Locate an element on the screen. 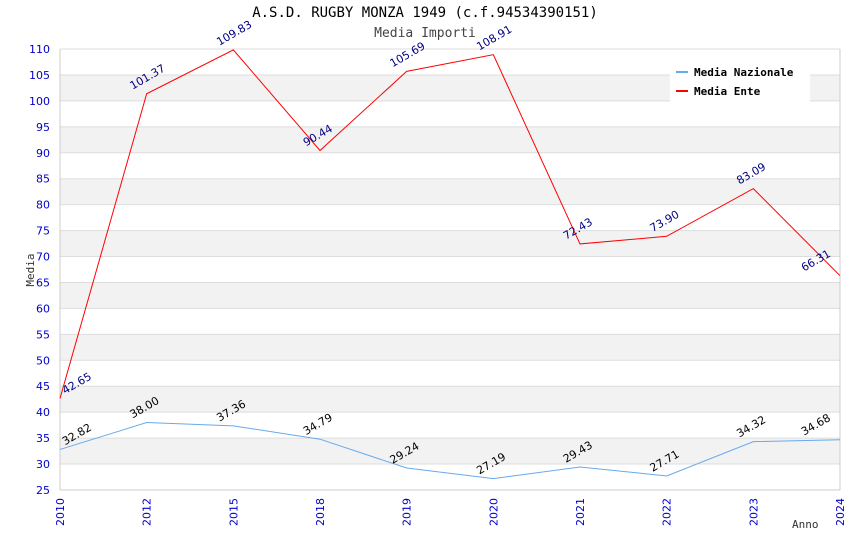 This screenshot has height=550, width=850. x-tick-label: 2020 is located at coordinates (493, 512).